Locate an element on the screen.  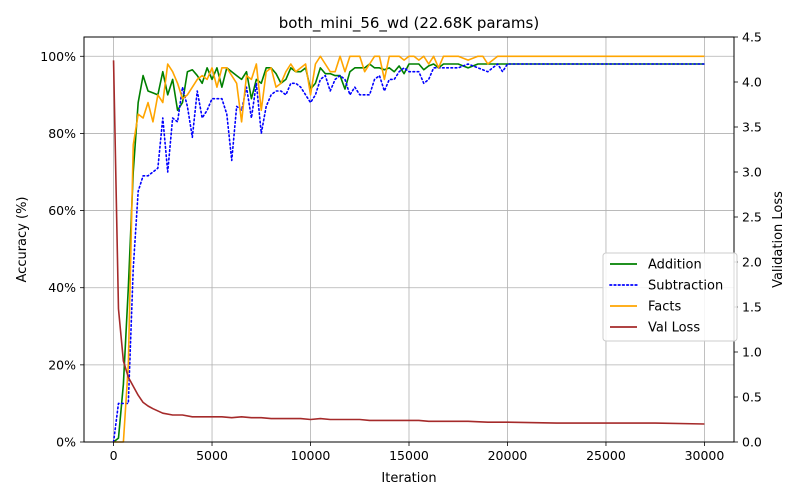
left-y-axis-label: Accuracy (%) is located at coordinates (22, 240).